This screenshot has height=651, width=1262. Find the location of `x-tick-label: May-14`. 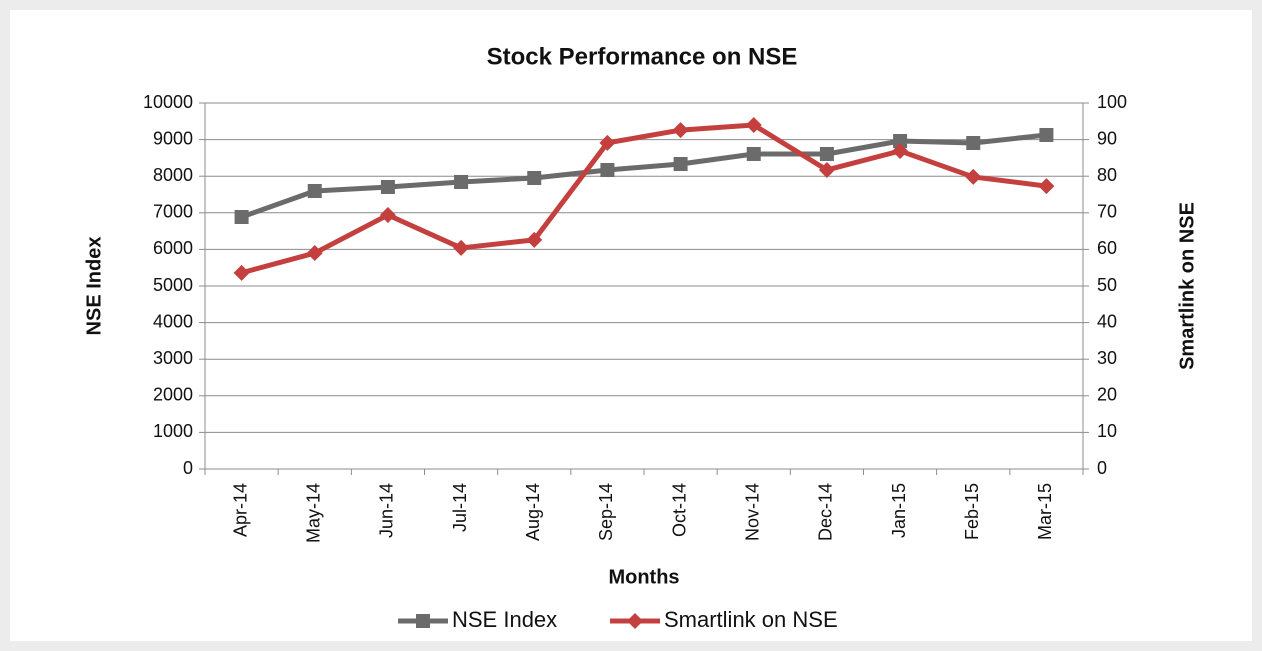

x-tick-label: May-14 is located at coordinates (314, 513).